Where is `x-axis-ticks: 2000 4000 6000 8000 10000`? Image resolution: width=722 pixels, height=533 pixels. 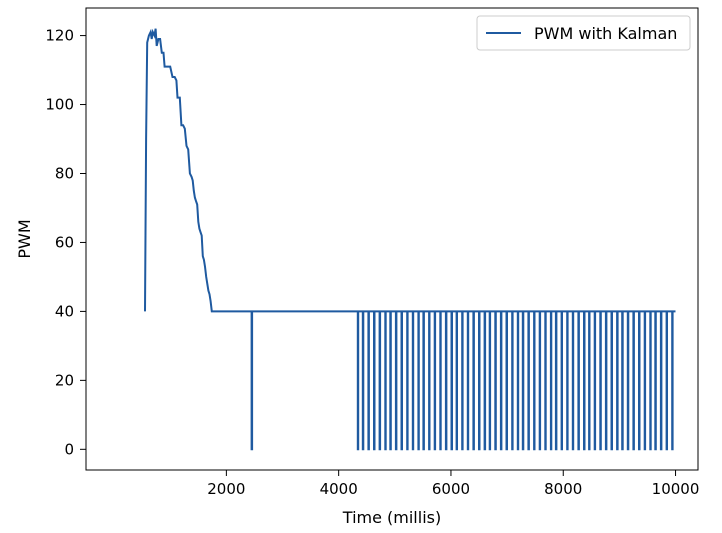
x-axis-ticks: 2000 4000 6000 8000 10000 is located at coordinates (453, 484).